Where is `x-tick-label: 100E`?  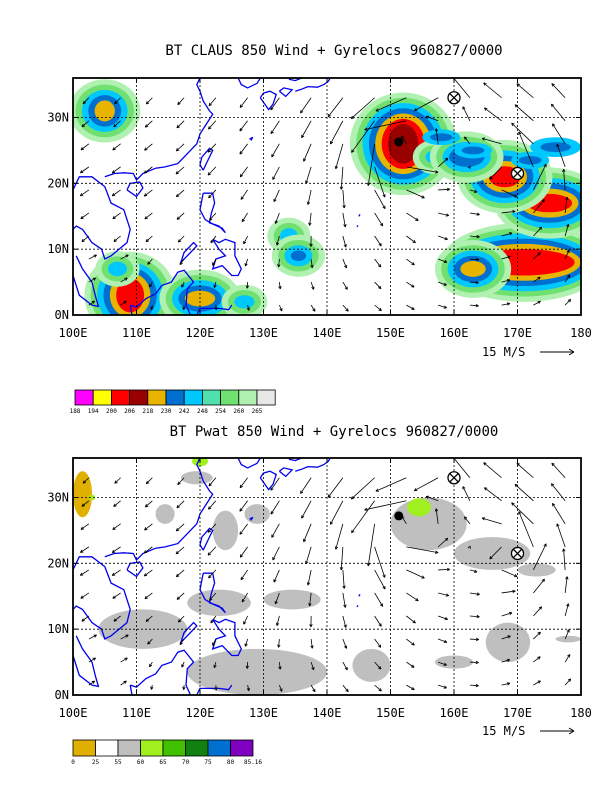
x-tick-label: 100E is located at coordinates (73, 713).